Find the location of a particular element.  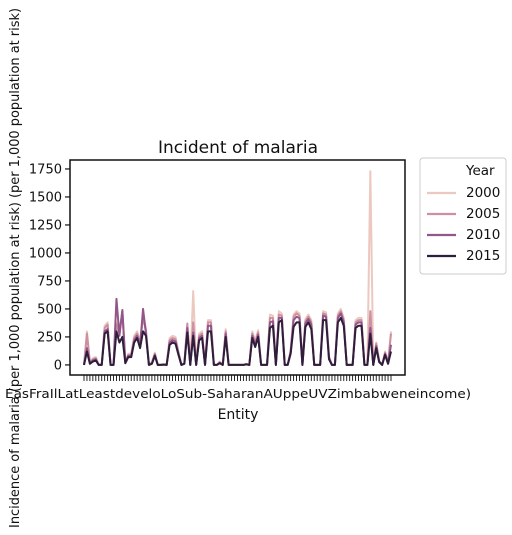

series-line-2015 is located at coordinates (237, 341).